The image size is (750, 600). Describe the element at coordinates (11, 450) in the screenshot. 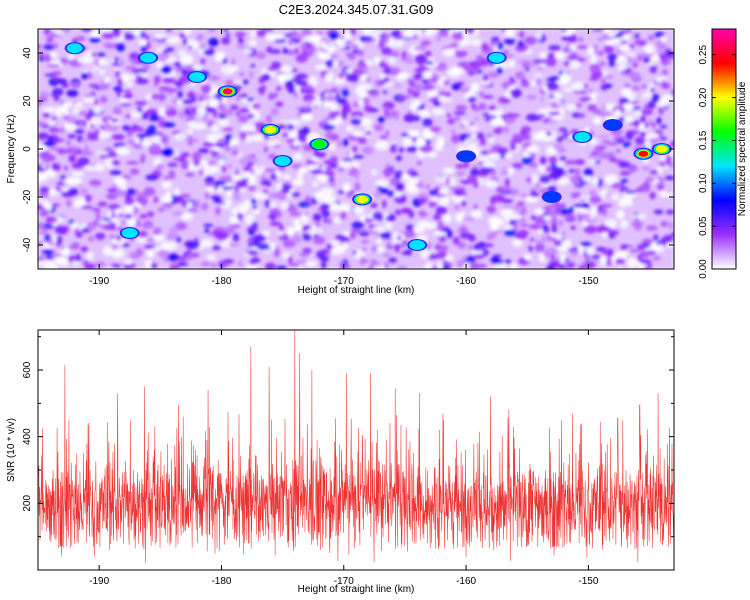

I see `snr-y-axis-label: SNR (10 * v/v)` at that location.